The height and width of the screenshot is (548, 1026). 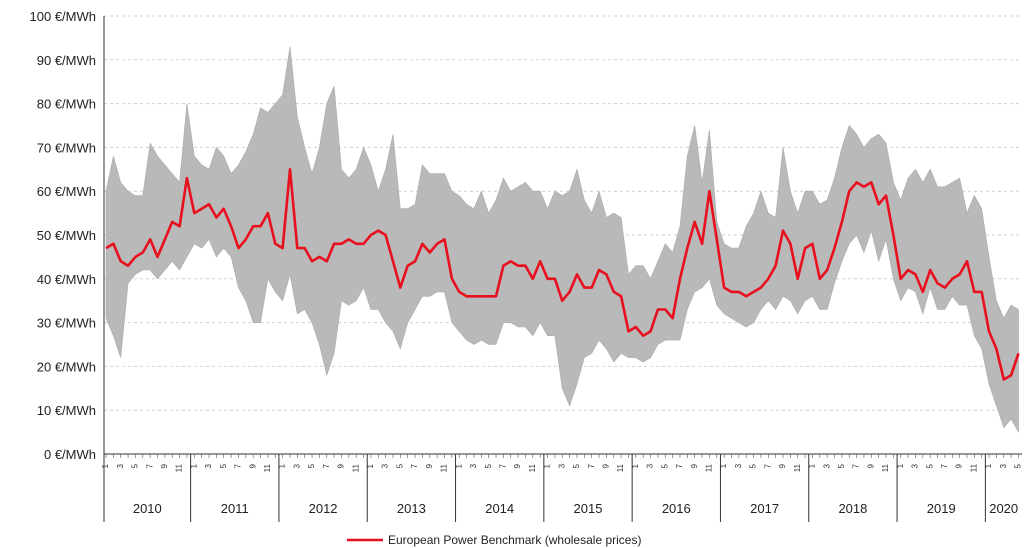 What do you see at coordinates (66, 279) in the screenshot?
I see `y-tick-label: 40 €/MWh` at bounding box center [66, 279].